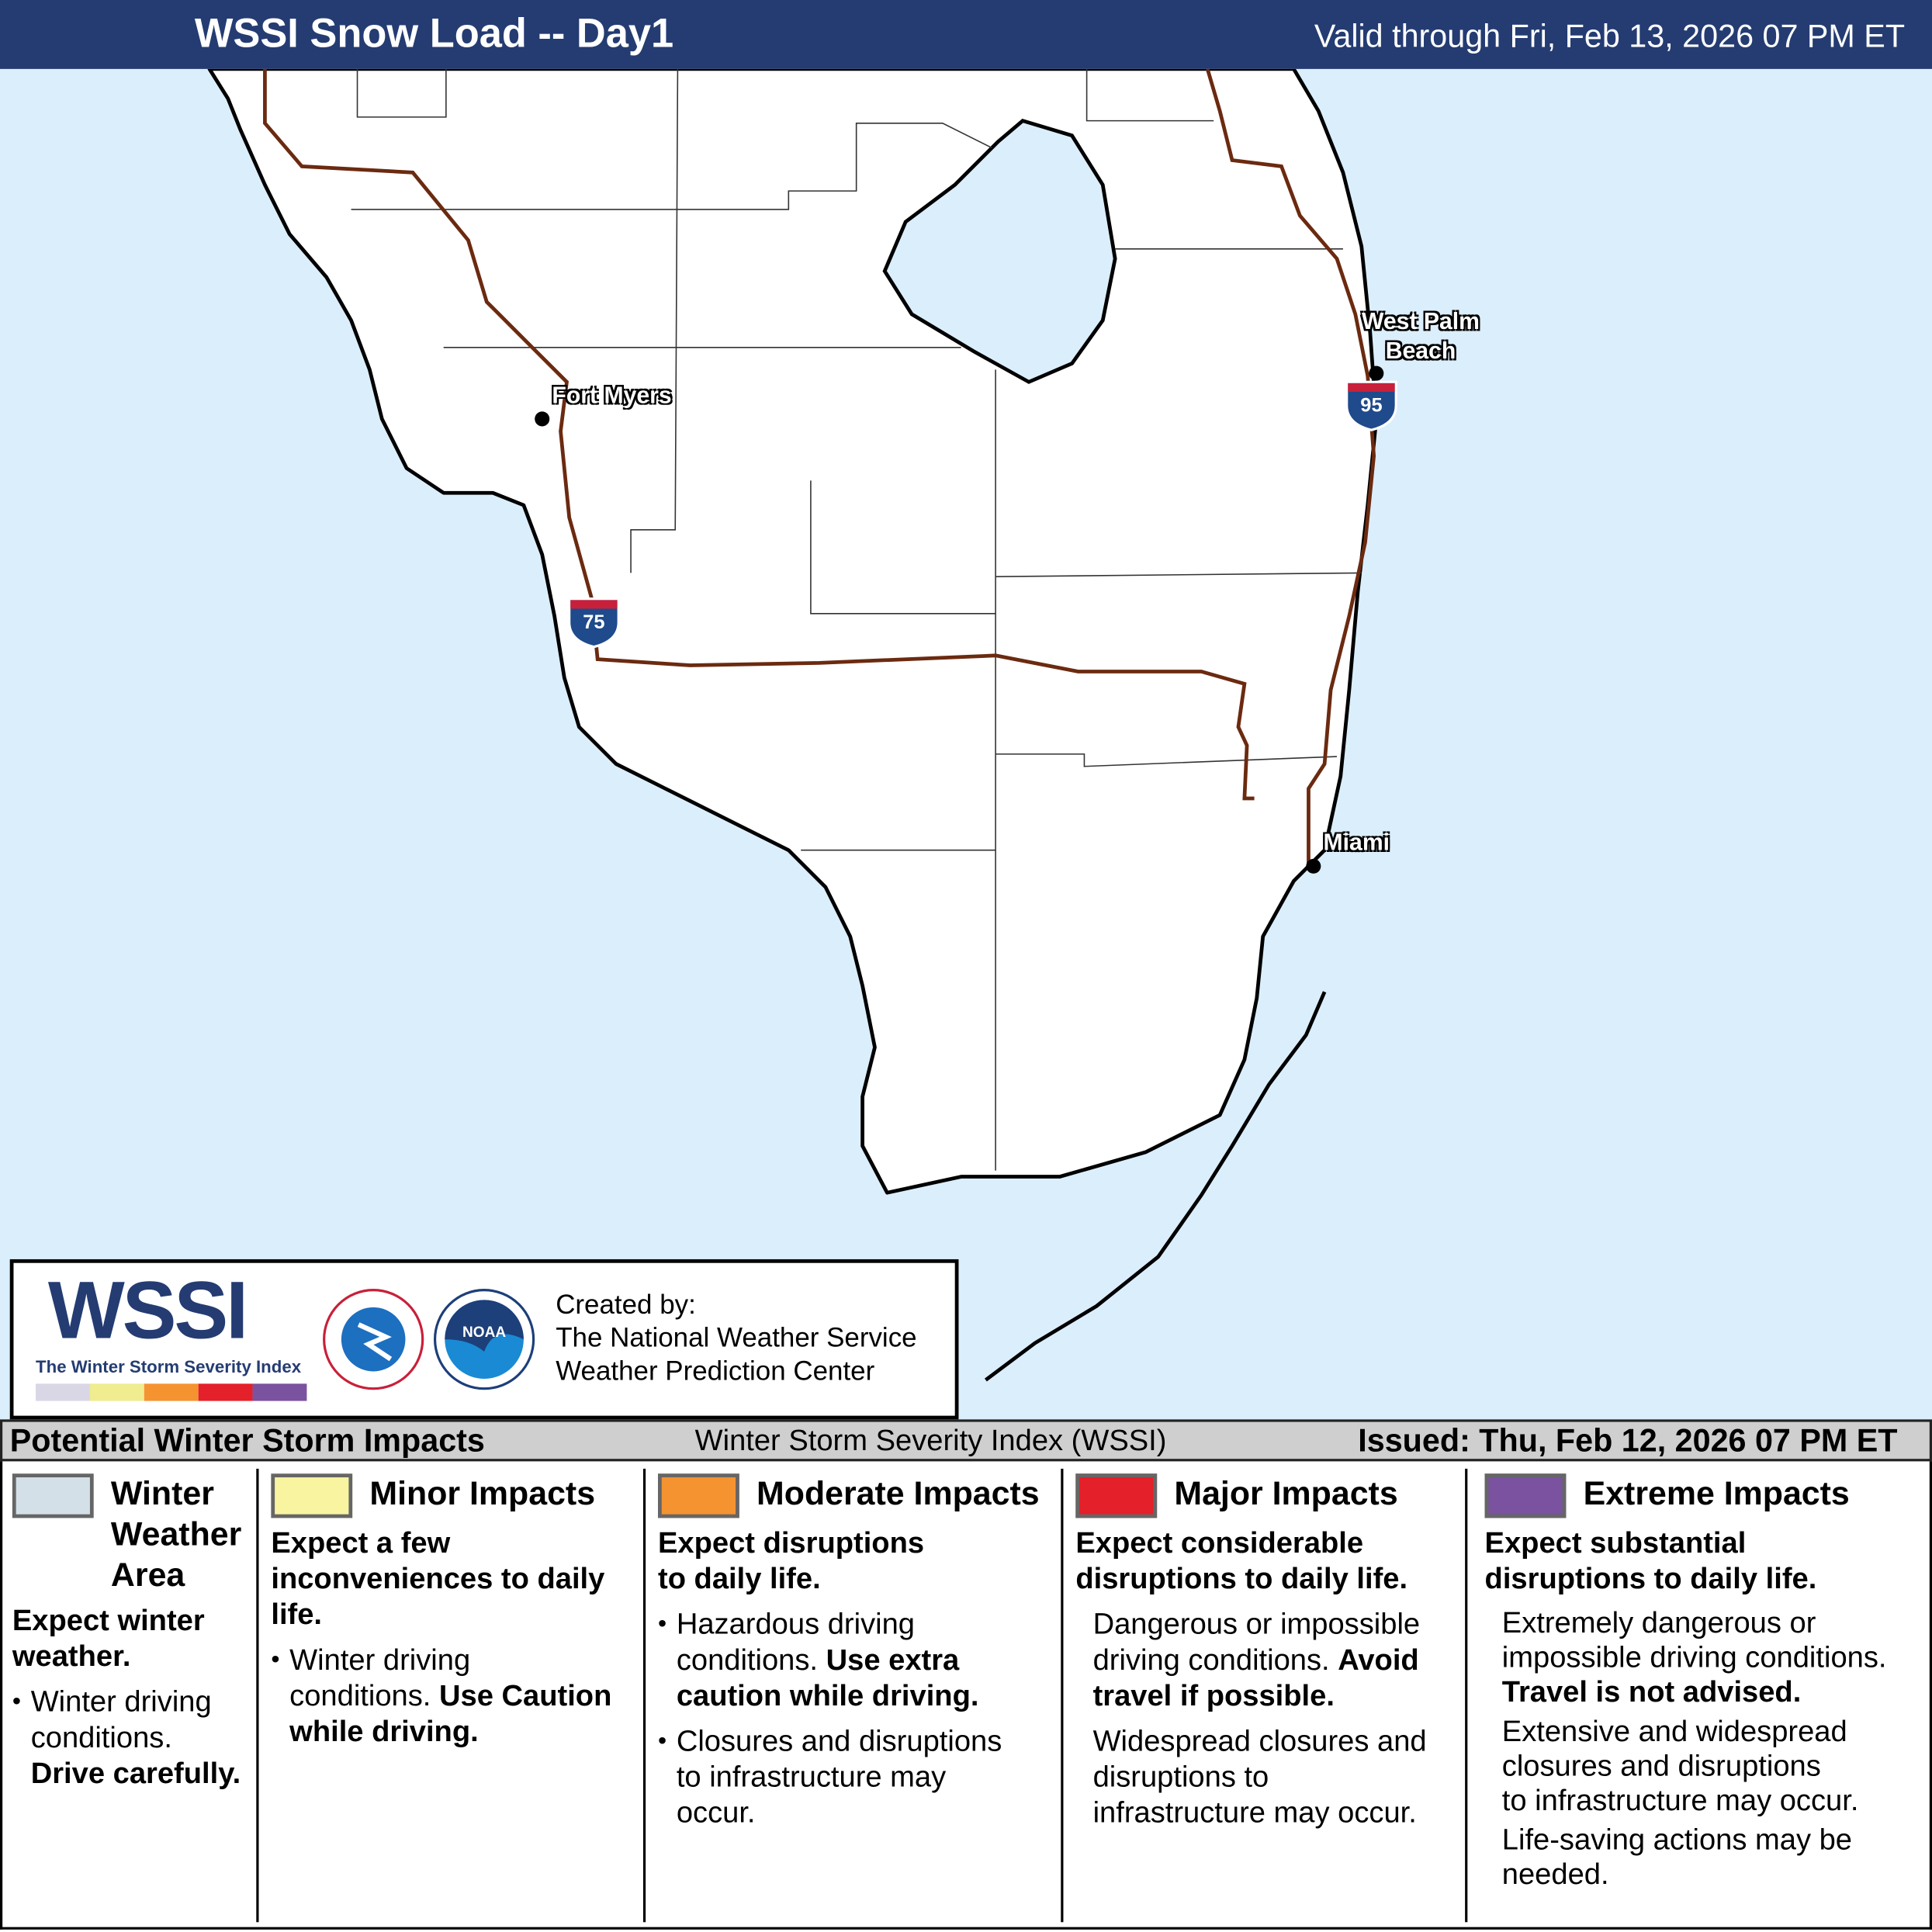 The width and height of the screenshot is (1932, 1932). Describe the element at coordinates (594, 604) in the screenshot. I see `shield-75-band` at that location.